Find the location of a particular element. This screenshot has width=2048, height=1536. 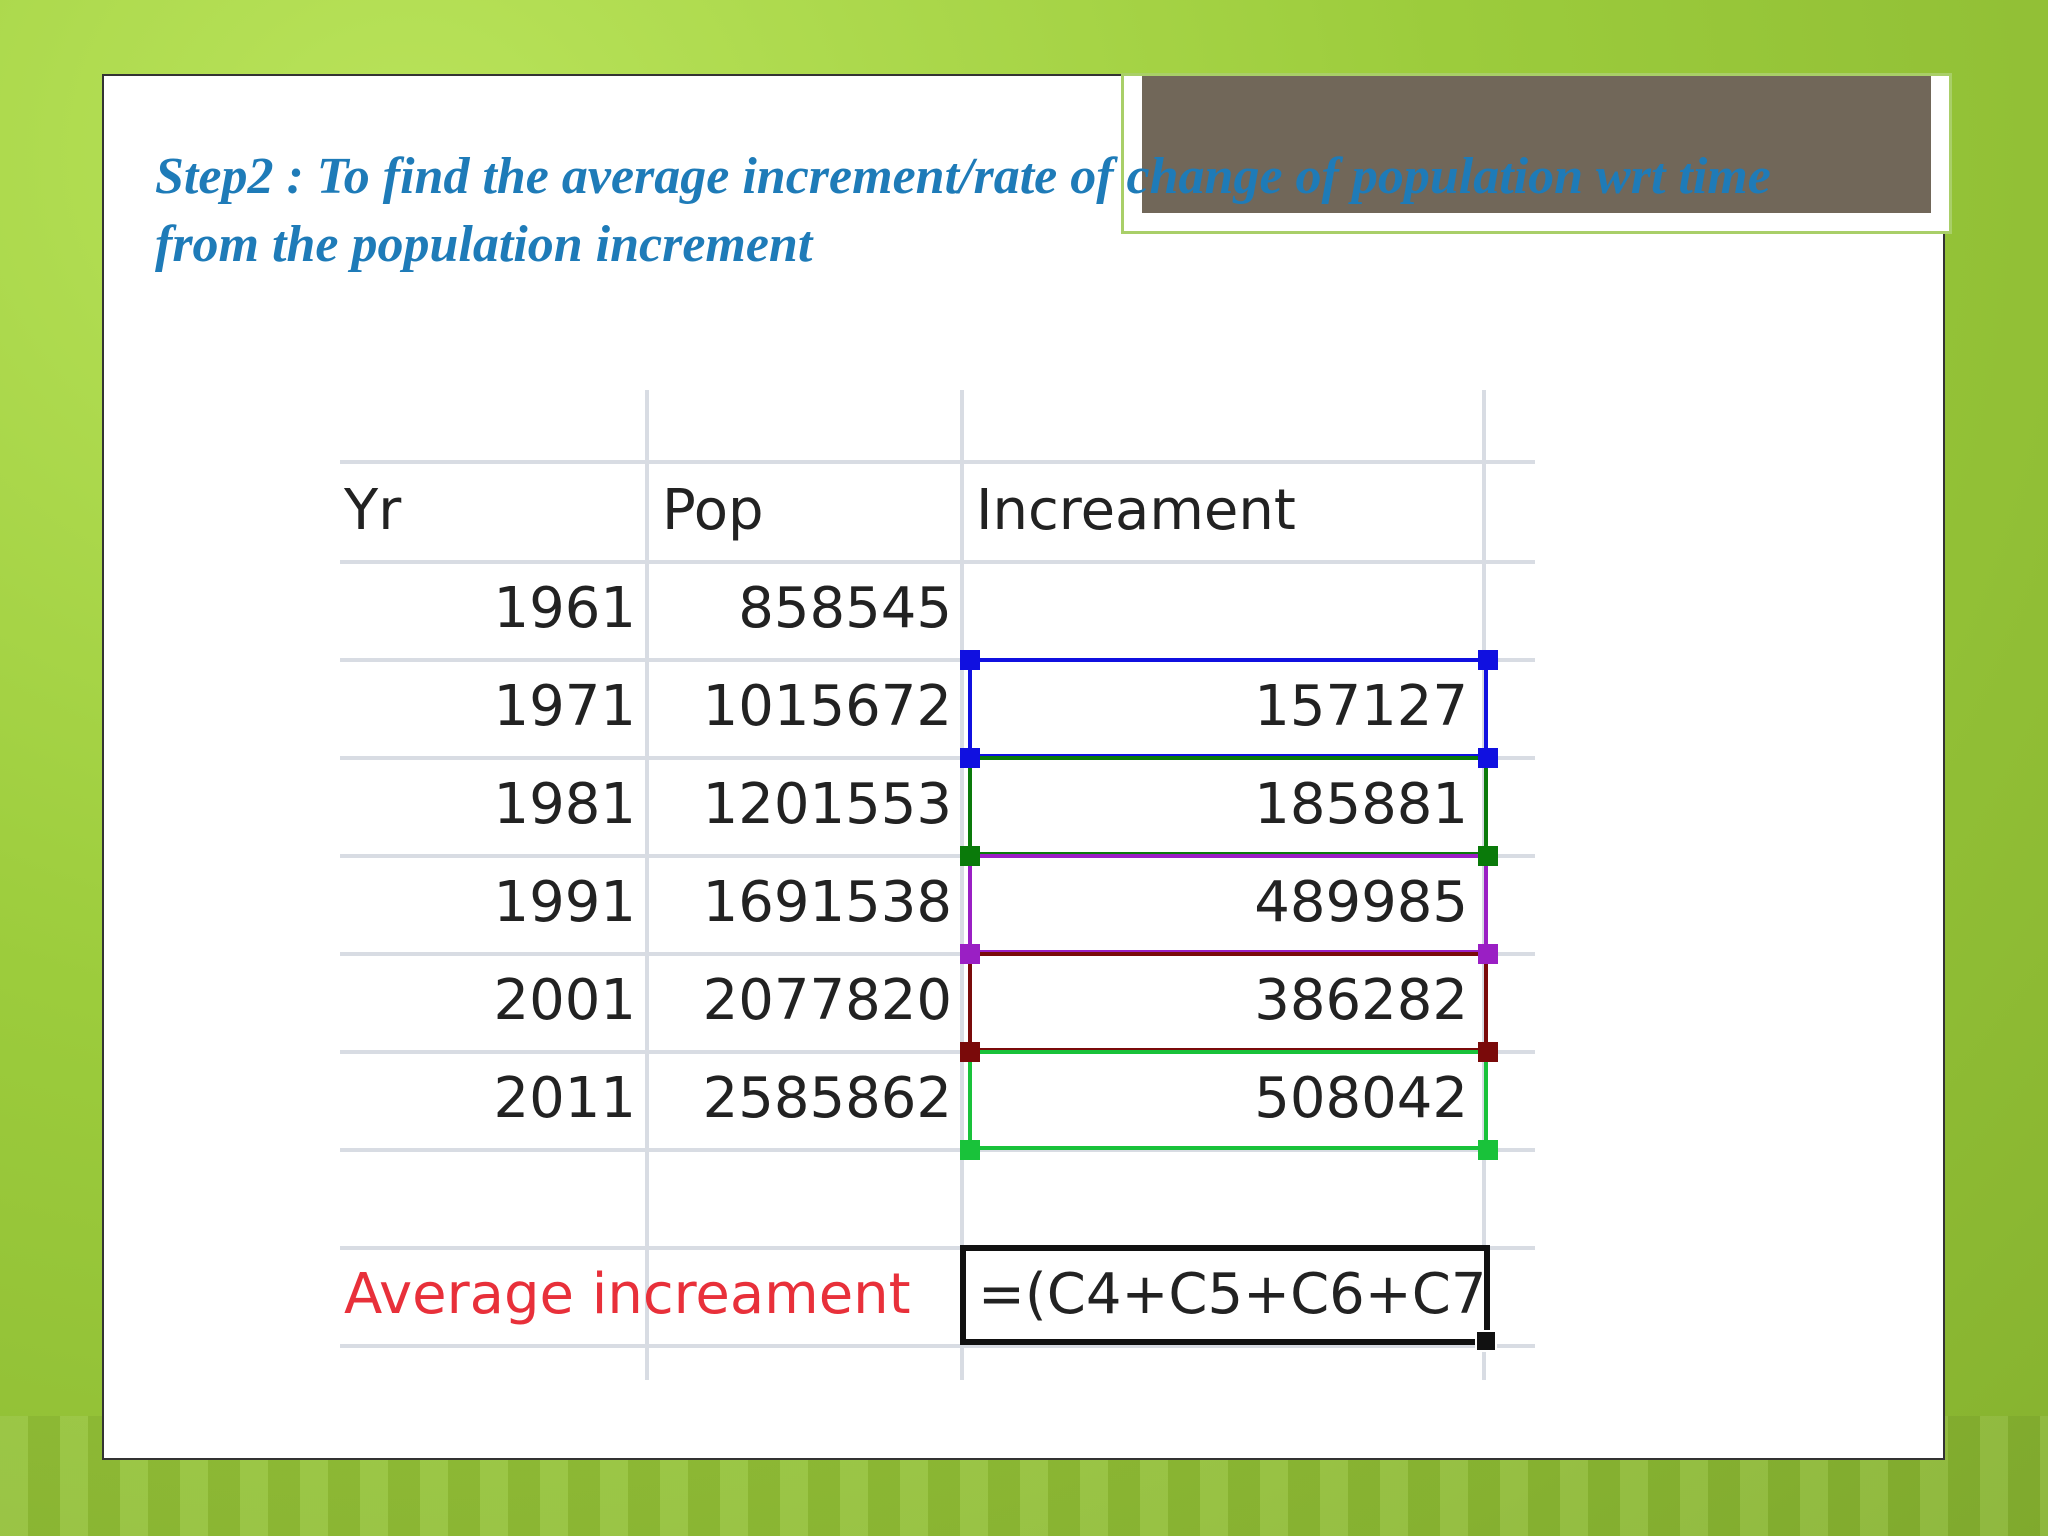

cell-increment is located at coordinates (1218, 609).